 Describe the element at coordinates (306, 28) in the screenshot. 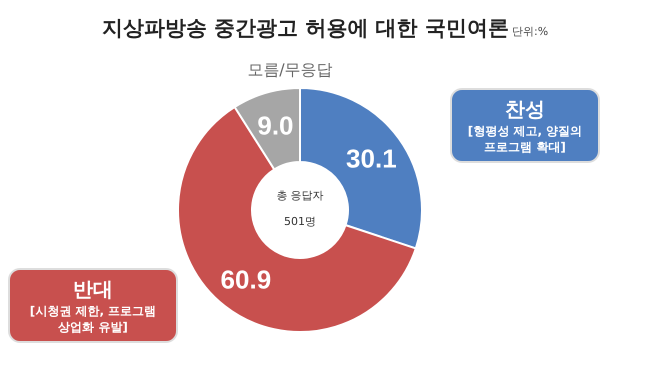

I see `chart-title: 지상파방송 중간광고 허용에 대한 국민여론` at that location.